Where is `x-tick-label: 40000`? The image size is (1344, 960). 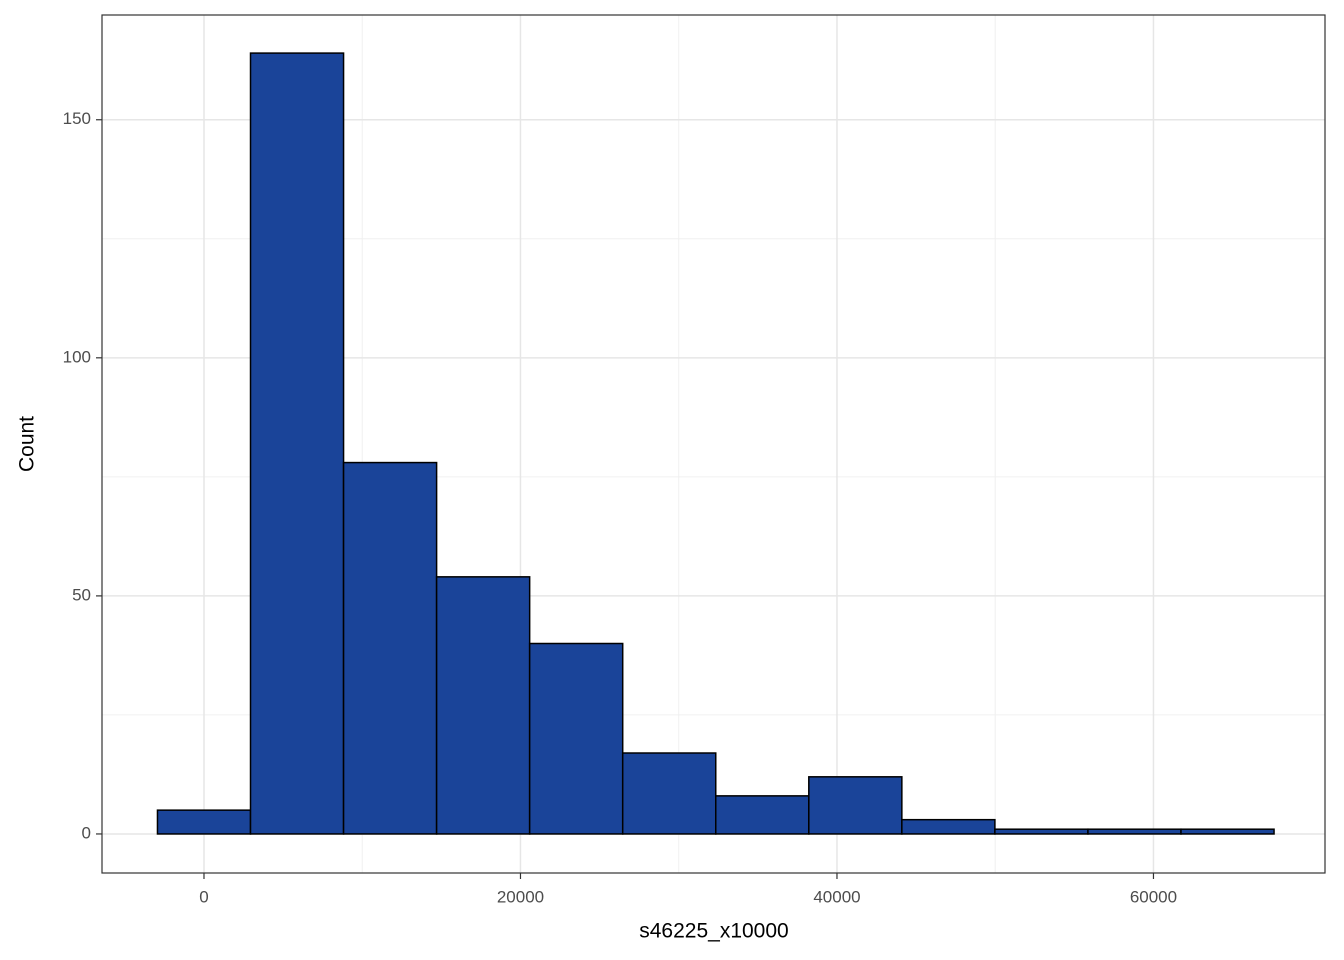
x-tick-label: 40000 is located at coordinates (836, 896).